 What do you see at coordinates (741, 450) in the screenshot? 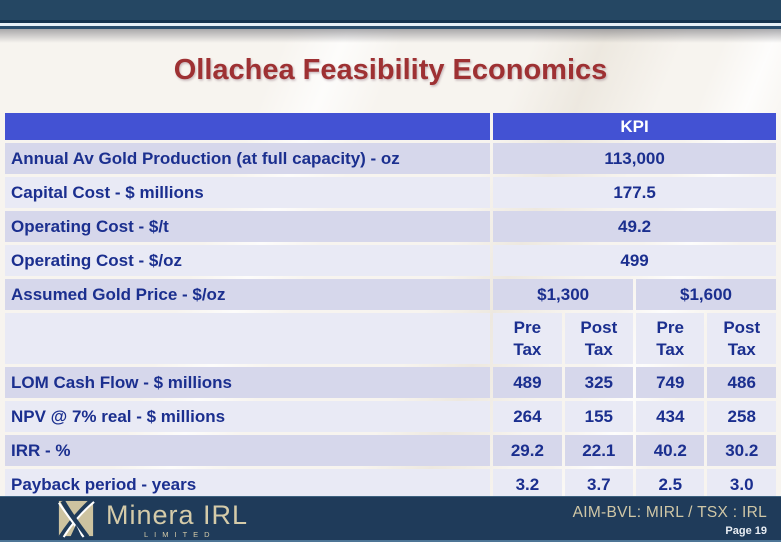
I see `row-value: 30.2` at bounding box center [741, 450].